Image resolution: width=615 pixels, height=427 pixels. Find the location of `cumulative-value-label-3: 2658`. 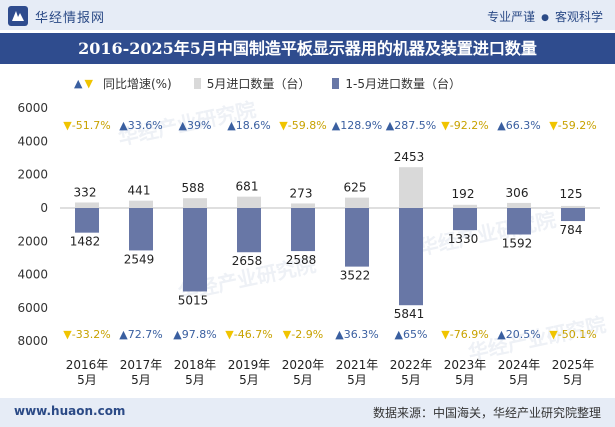

cumulative-value-label-3: 2658 is located at coordinates (247, 261).